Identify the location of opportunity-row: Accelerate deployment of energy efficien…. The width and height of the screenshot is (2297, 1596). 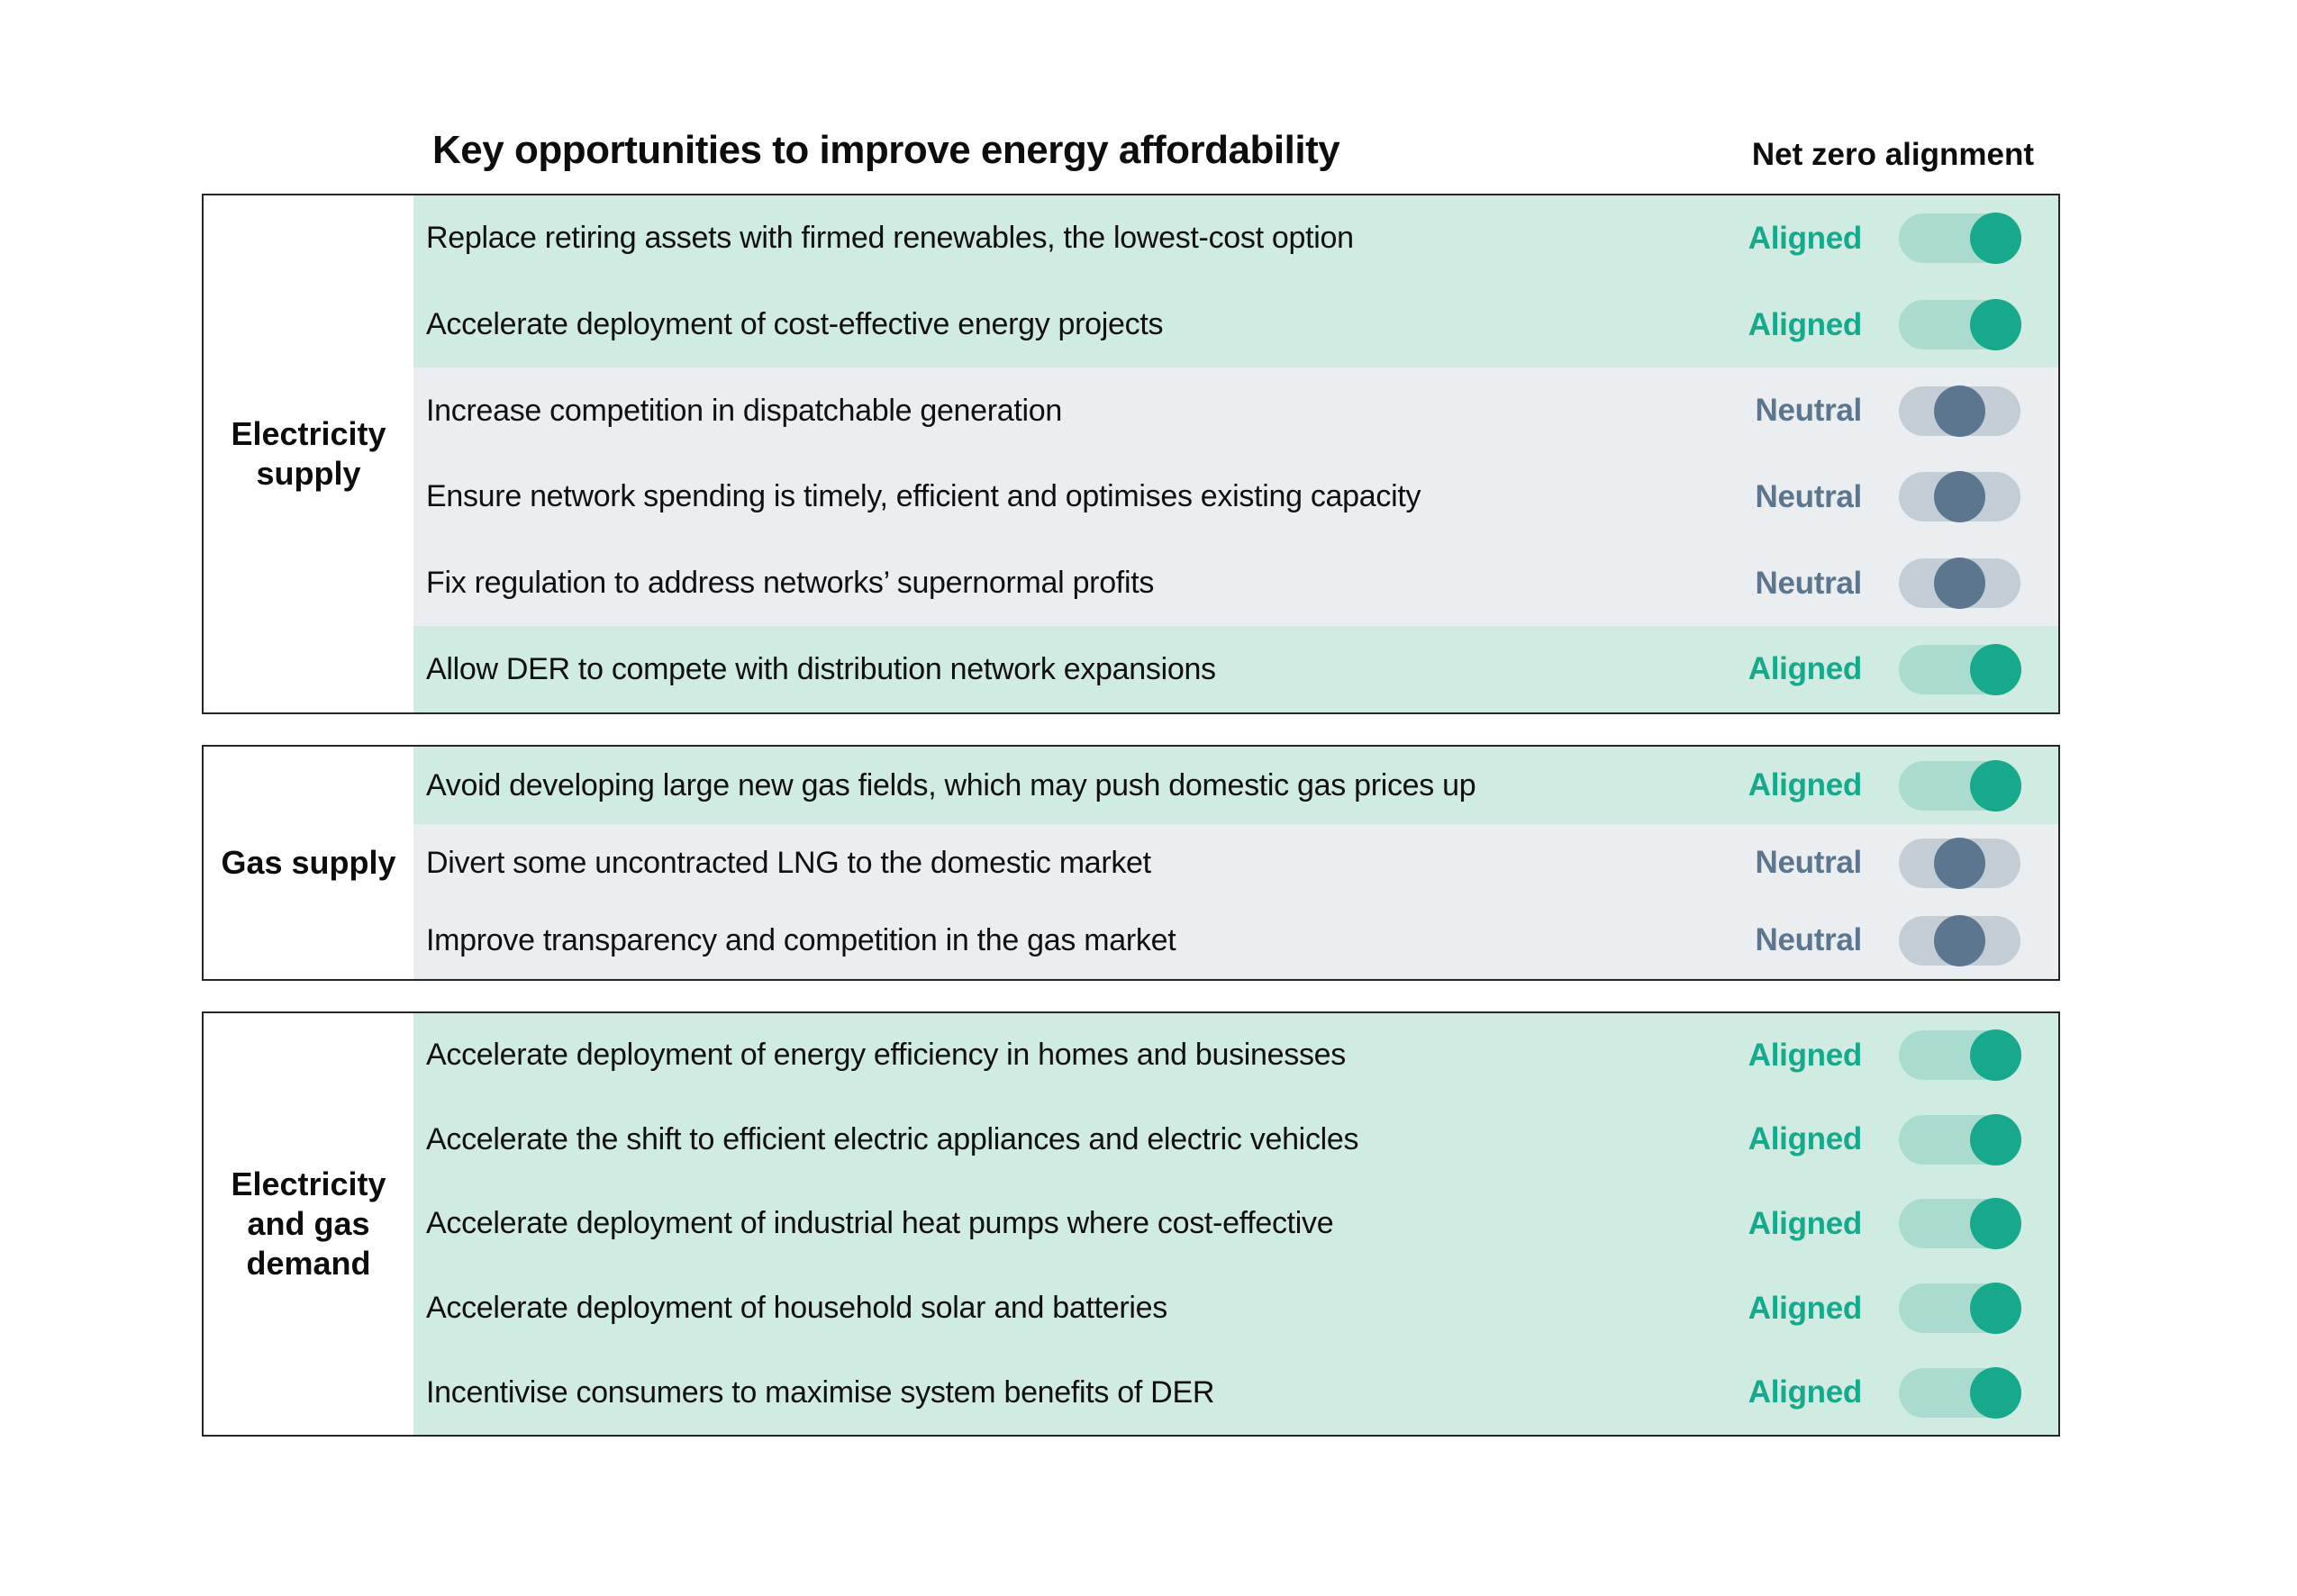
(1235, 1055).